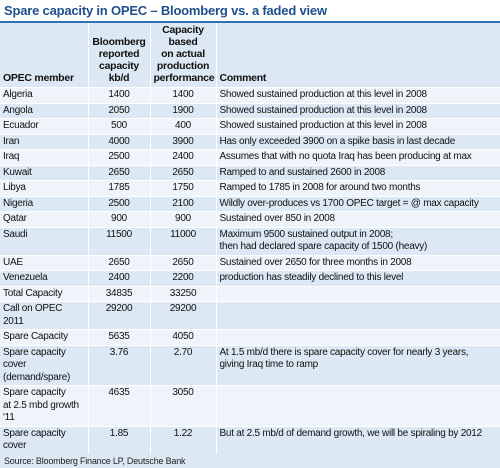 This screenshot has width=500, height=468. Describe the element at coordinates (44, 219) in the screenshot. I see `table-cell: Qatar` at that location.